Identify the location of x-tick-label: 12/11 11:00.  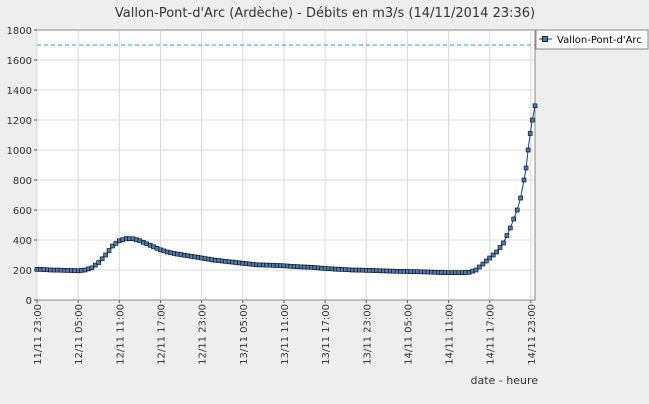
(120, 334).